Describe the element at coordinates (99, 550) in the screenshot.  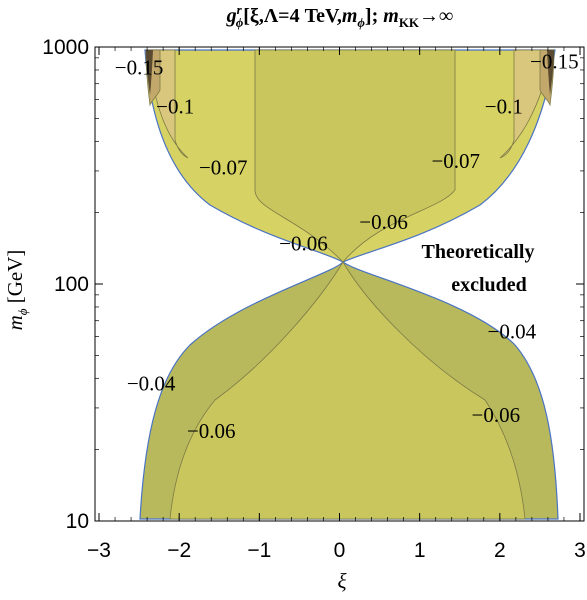
I see `x-tick-label: −3` at that location.